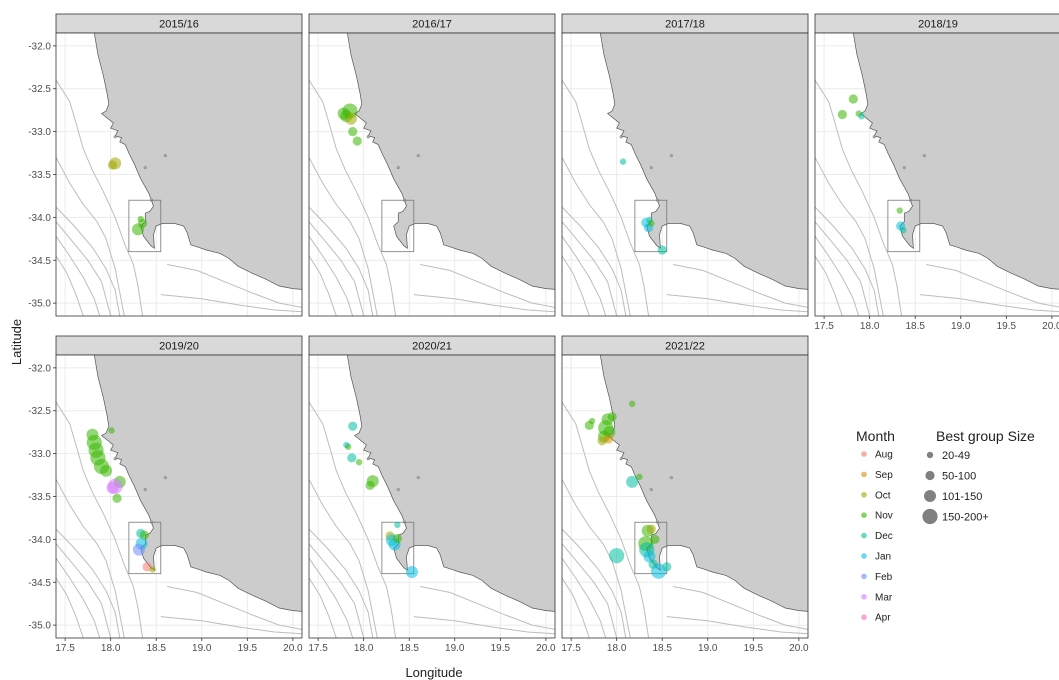 This screenshot has width=1059, height=680. Describe the element at coordinates (39, 304) in the screenshot. I see `y-tick-label: -35.0` at that location.